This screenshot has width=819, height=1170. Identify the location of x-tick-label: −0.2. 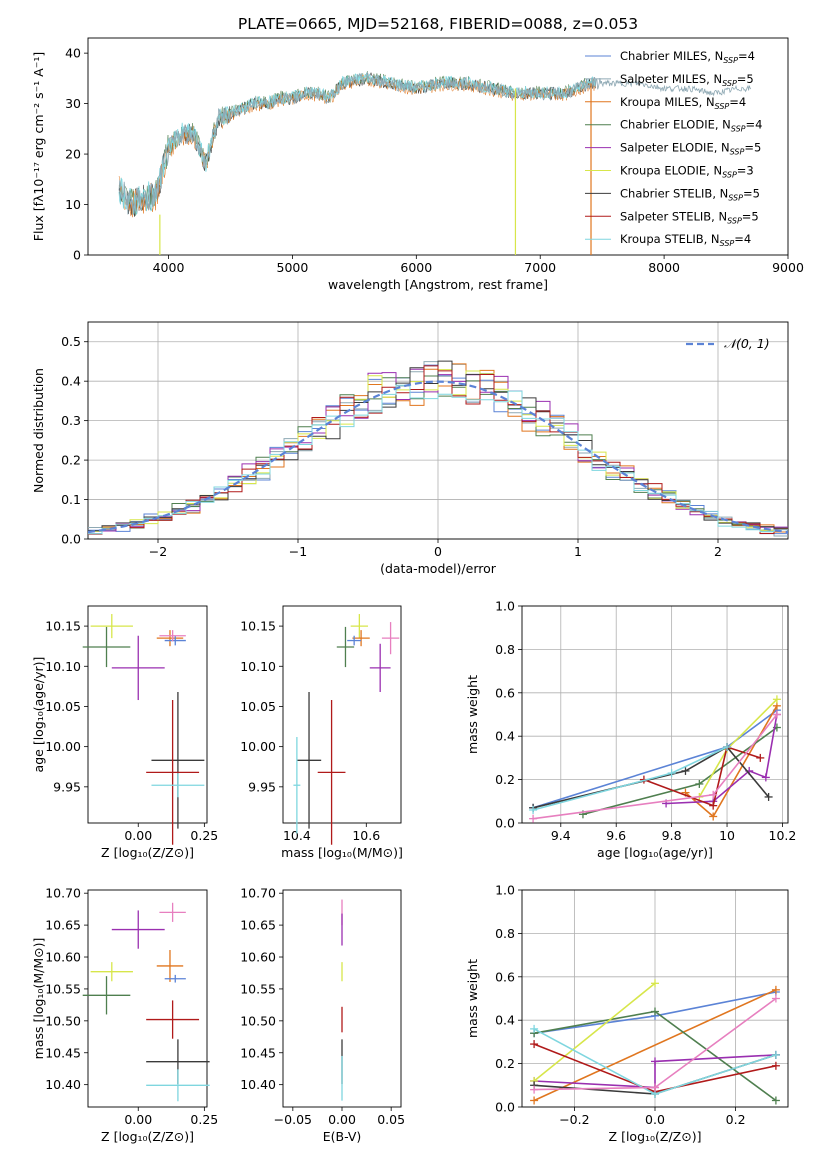
(574, 1119).